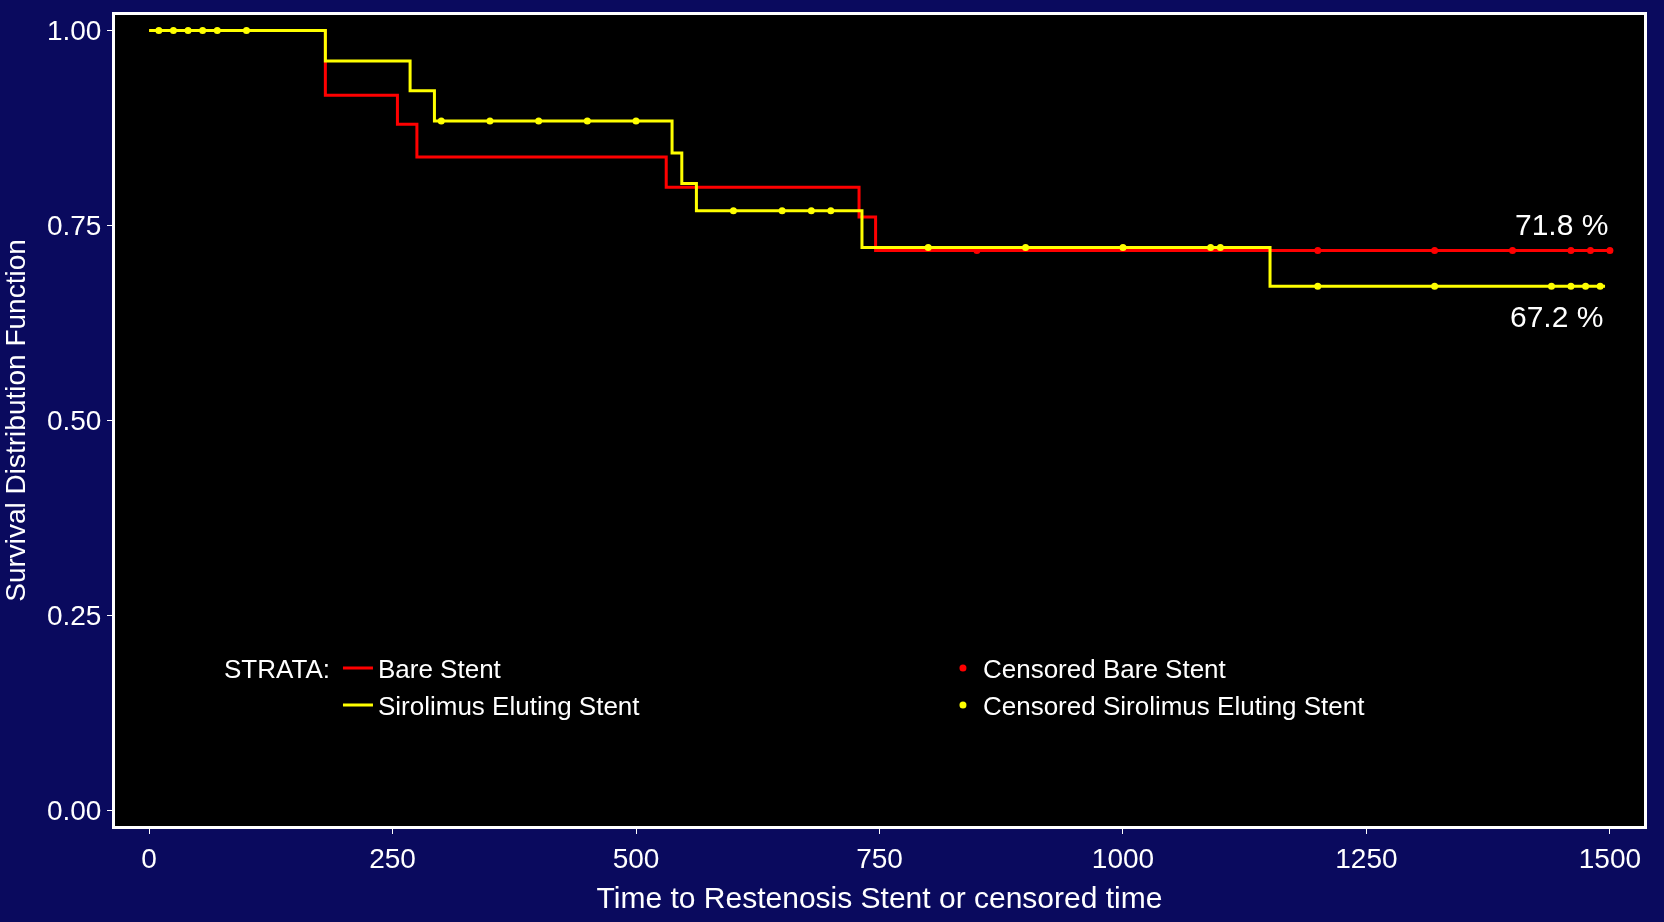 The width and height of the screenshot is (1664, 922). I want to click on x-tick-label: 250, so click(392, 858).